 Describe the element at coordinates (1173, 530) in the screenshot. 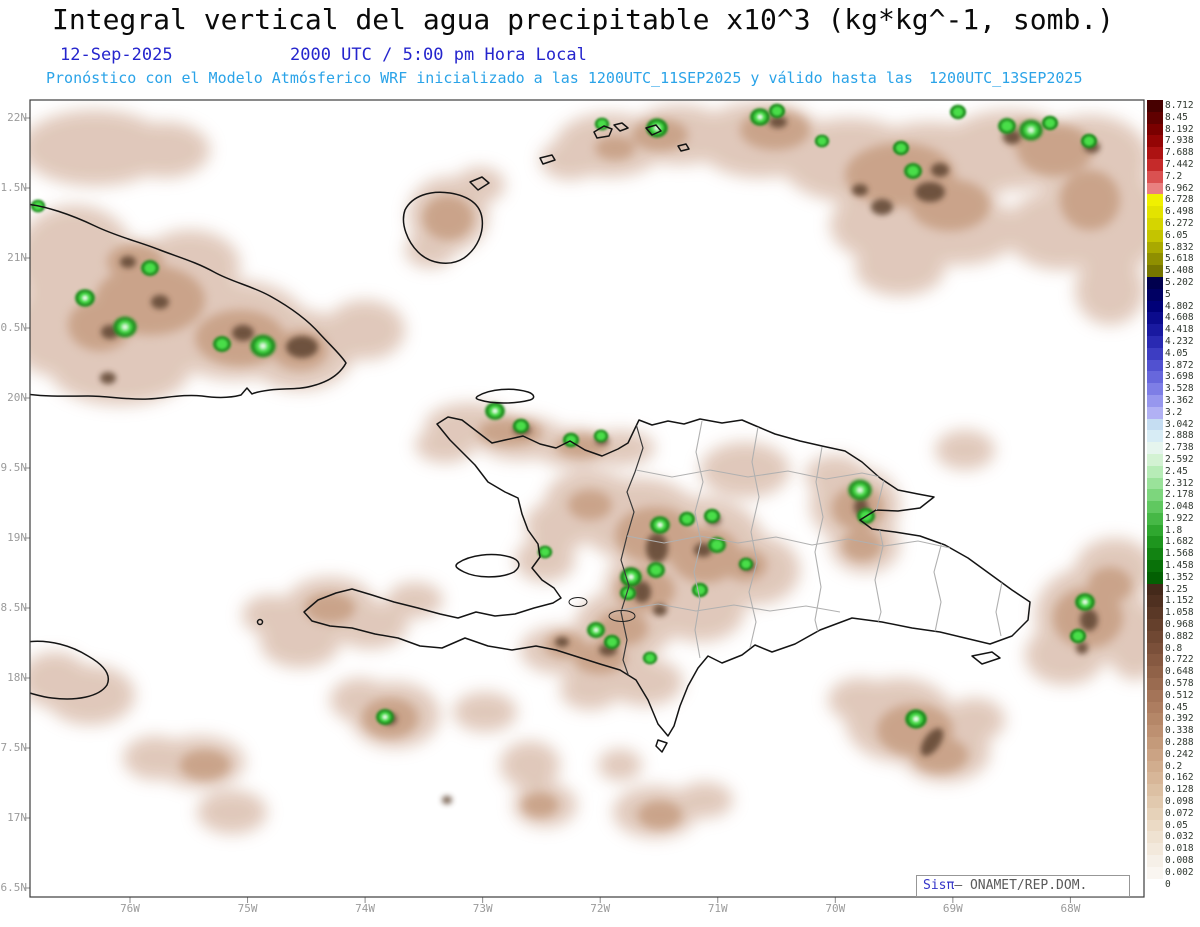

I see `colorbar-level: 1.8` at that location.